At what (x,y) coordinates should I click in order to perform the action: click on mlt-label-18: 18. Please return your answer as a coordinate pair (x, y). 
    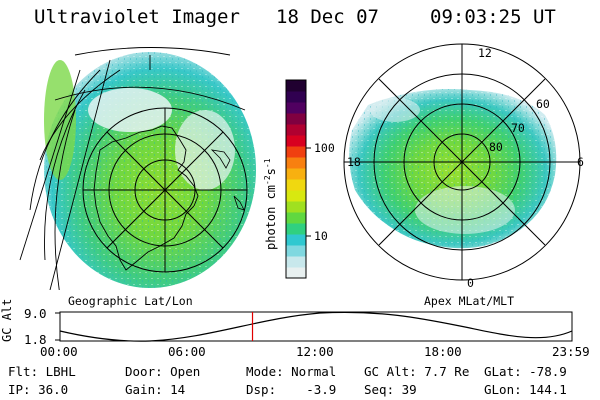
    Looking at the image, I should click on (354, 162).